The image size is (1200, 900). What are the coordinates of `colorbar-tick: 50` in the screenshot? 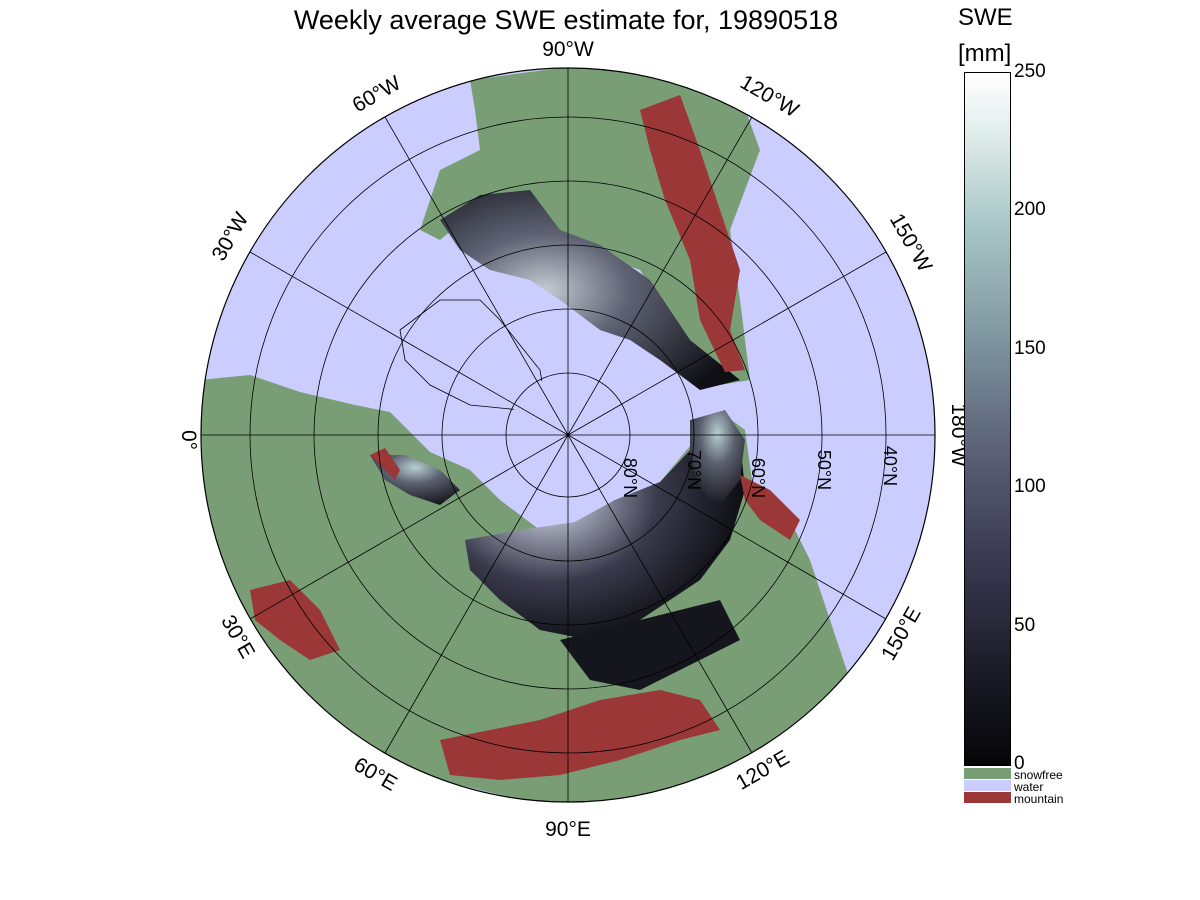 It's located at (1025, 625).